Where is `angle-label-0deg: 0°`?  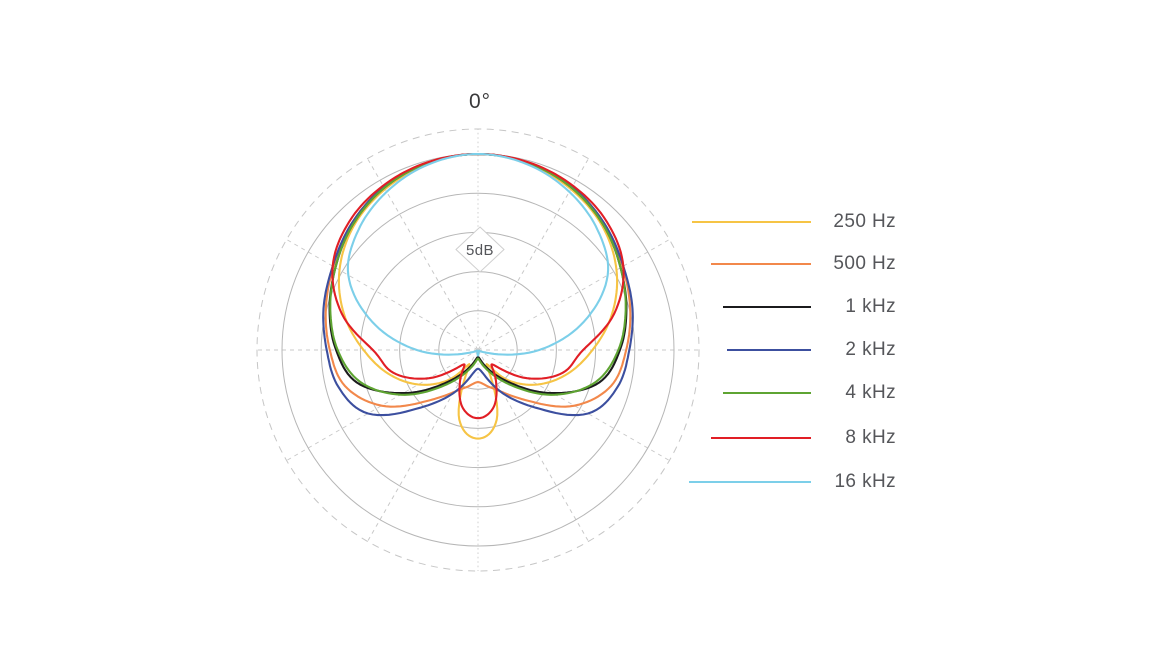 angle-label-0deg: 0° is located at coordinates (480, 101).